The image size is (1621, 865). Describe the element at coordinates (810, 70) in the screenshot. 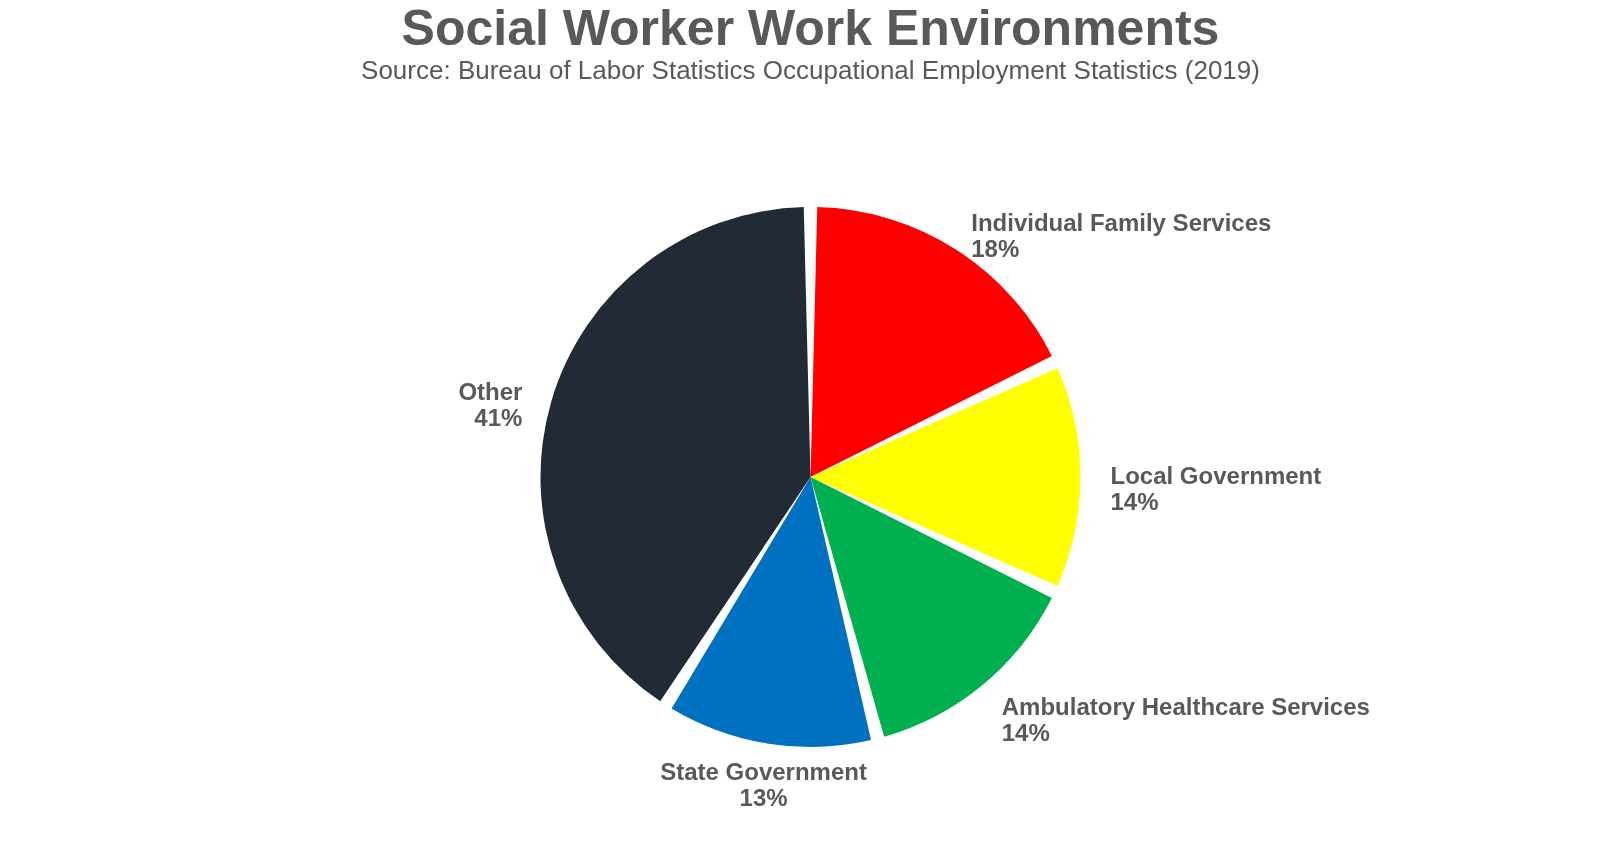

I see `chart-subtitle: Source: Bureau of Labor Statistics Occupational Employment Statistics (2019)` at that location.